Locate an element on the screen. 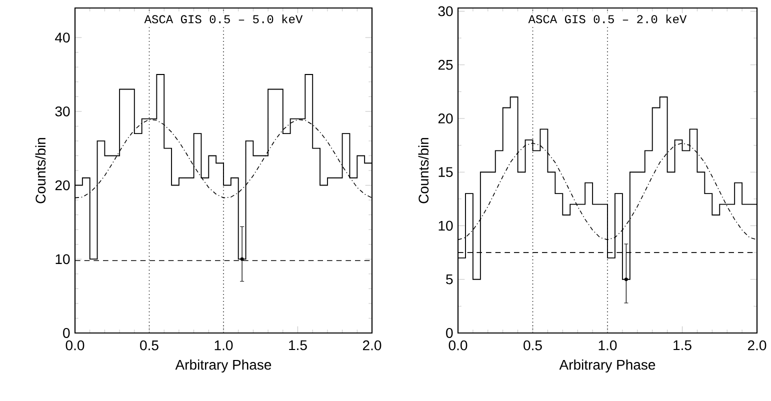  y-tick-label: 40 is located at coordinates (62, 37).